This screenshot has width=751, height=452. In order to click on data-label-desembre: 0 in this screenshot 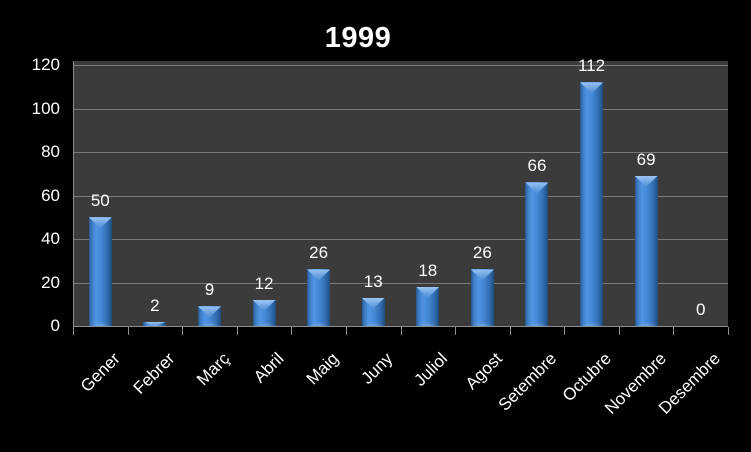, I will do `click(700, 309)`.